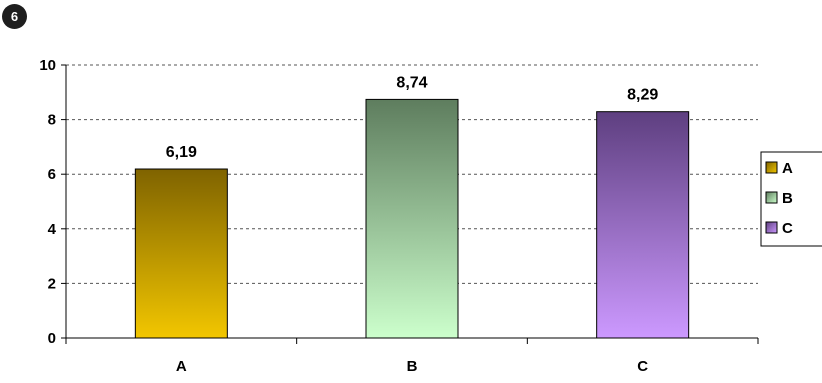 The width and height of the screenshot is (822, 383). What do you see at coordinates (181, 366) in the screenshot?
I see `x-tick-label-a: A` at bounding box center [181, 366].